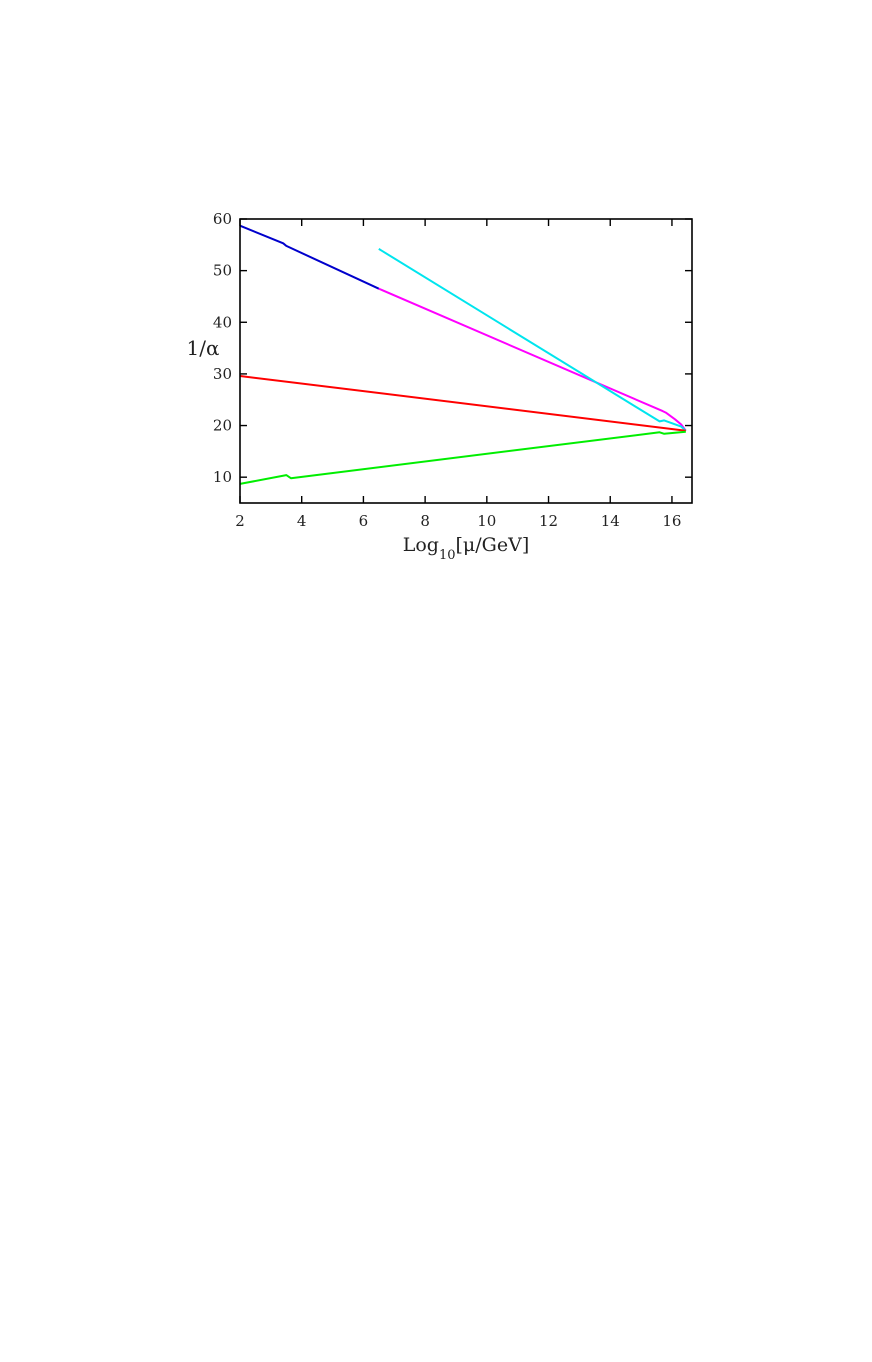  Describe the element at coordinates (610, 521) in the screenshot. I see `x-tick-label: 14` at that location.